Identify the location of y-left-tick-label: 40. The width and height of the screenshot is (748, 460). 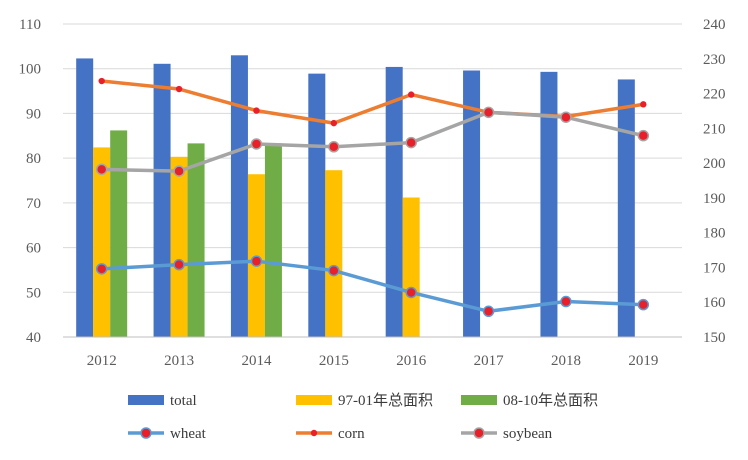
(33, 338).